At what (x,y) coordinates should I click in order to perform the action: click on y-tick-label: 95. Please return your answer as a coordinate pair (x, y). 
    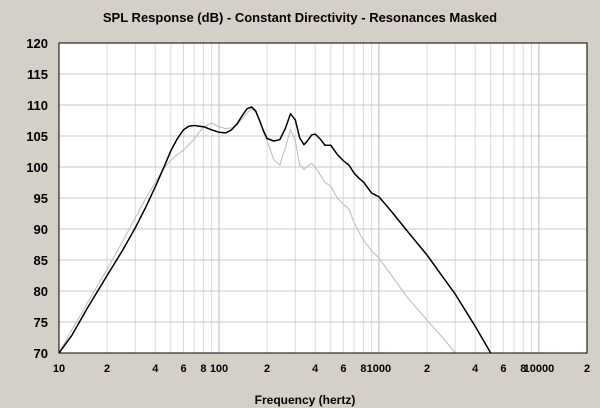
    Looking at the image, I should click on (41, 198).